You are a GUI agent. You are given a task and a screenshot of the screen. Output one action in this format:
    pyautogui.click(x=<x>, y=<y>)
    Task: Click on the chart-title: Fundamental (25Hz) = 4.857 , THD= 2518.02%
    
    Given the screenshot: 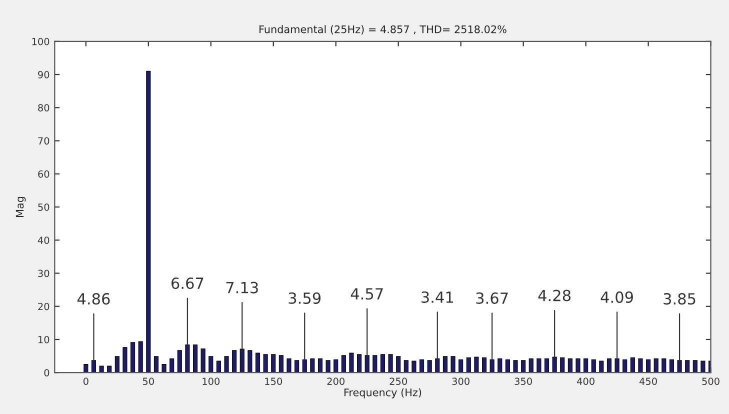 What is the action you would take?
    pyautogui.click(x=383, y=29)
    